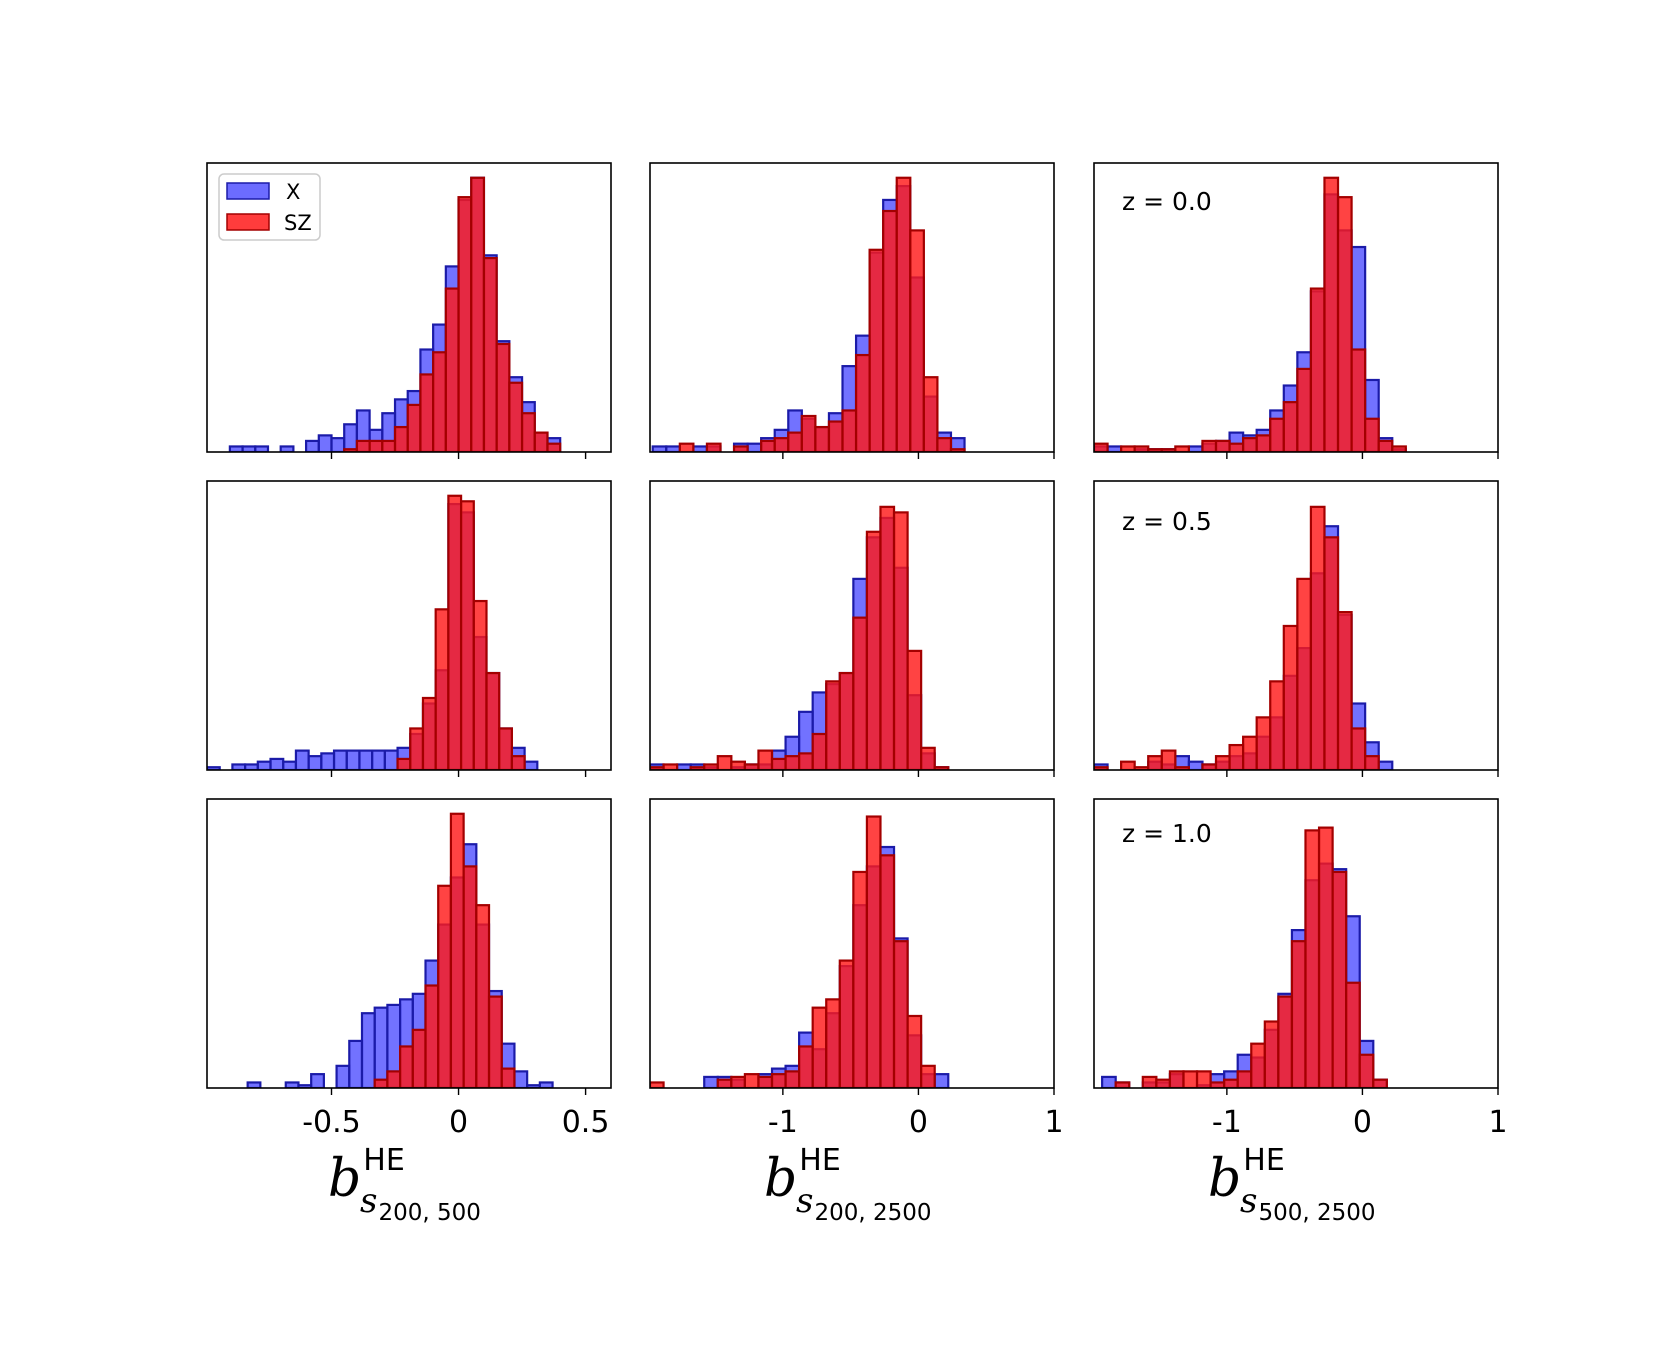  Describe the element at coordinates (783, 1122) in the screenshot. I see `x-tick-label: -1` at that location.